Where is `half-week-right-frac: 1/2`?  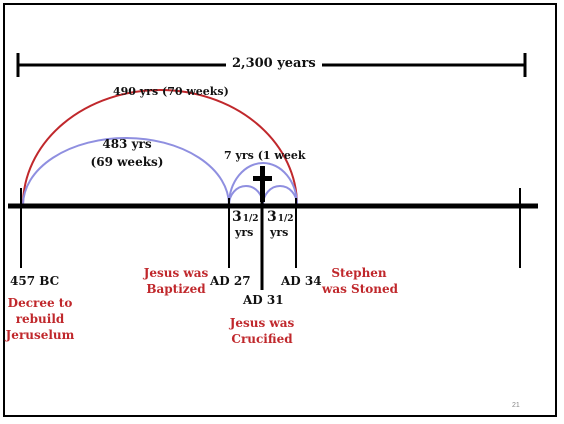
half-week-right-frac: 1/2 is located at coordinates (285, 219).